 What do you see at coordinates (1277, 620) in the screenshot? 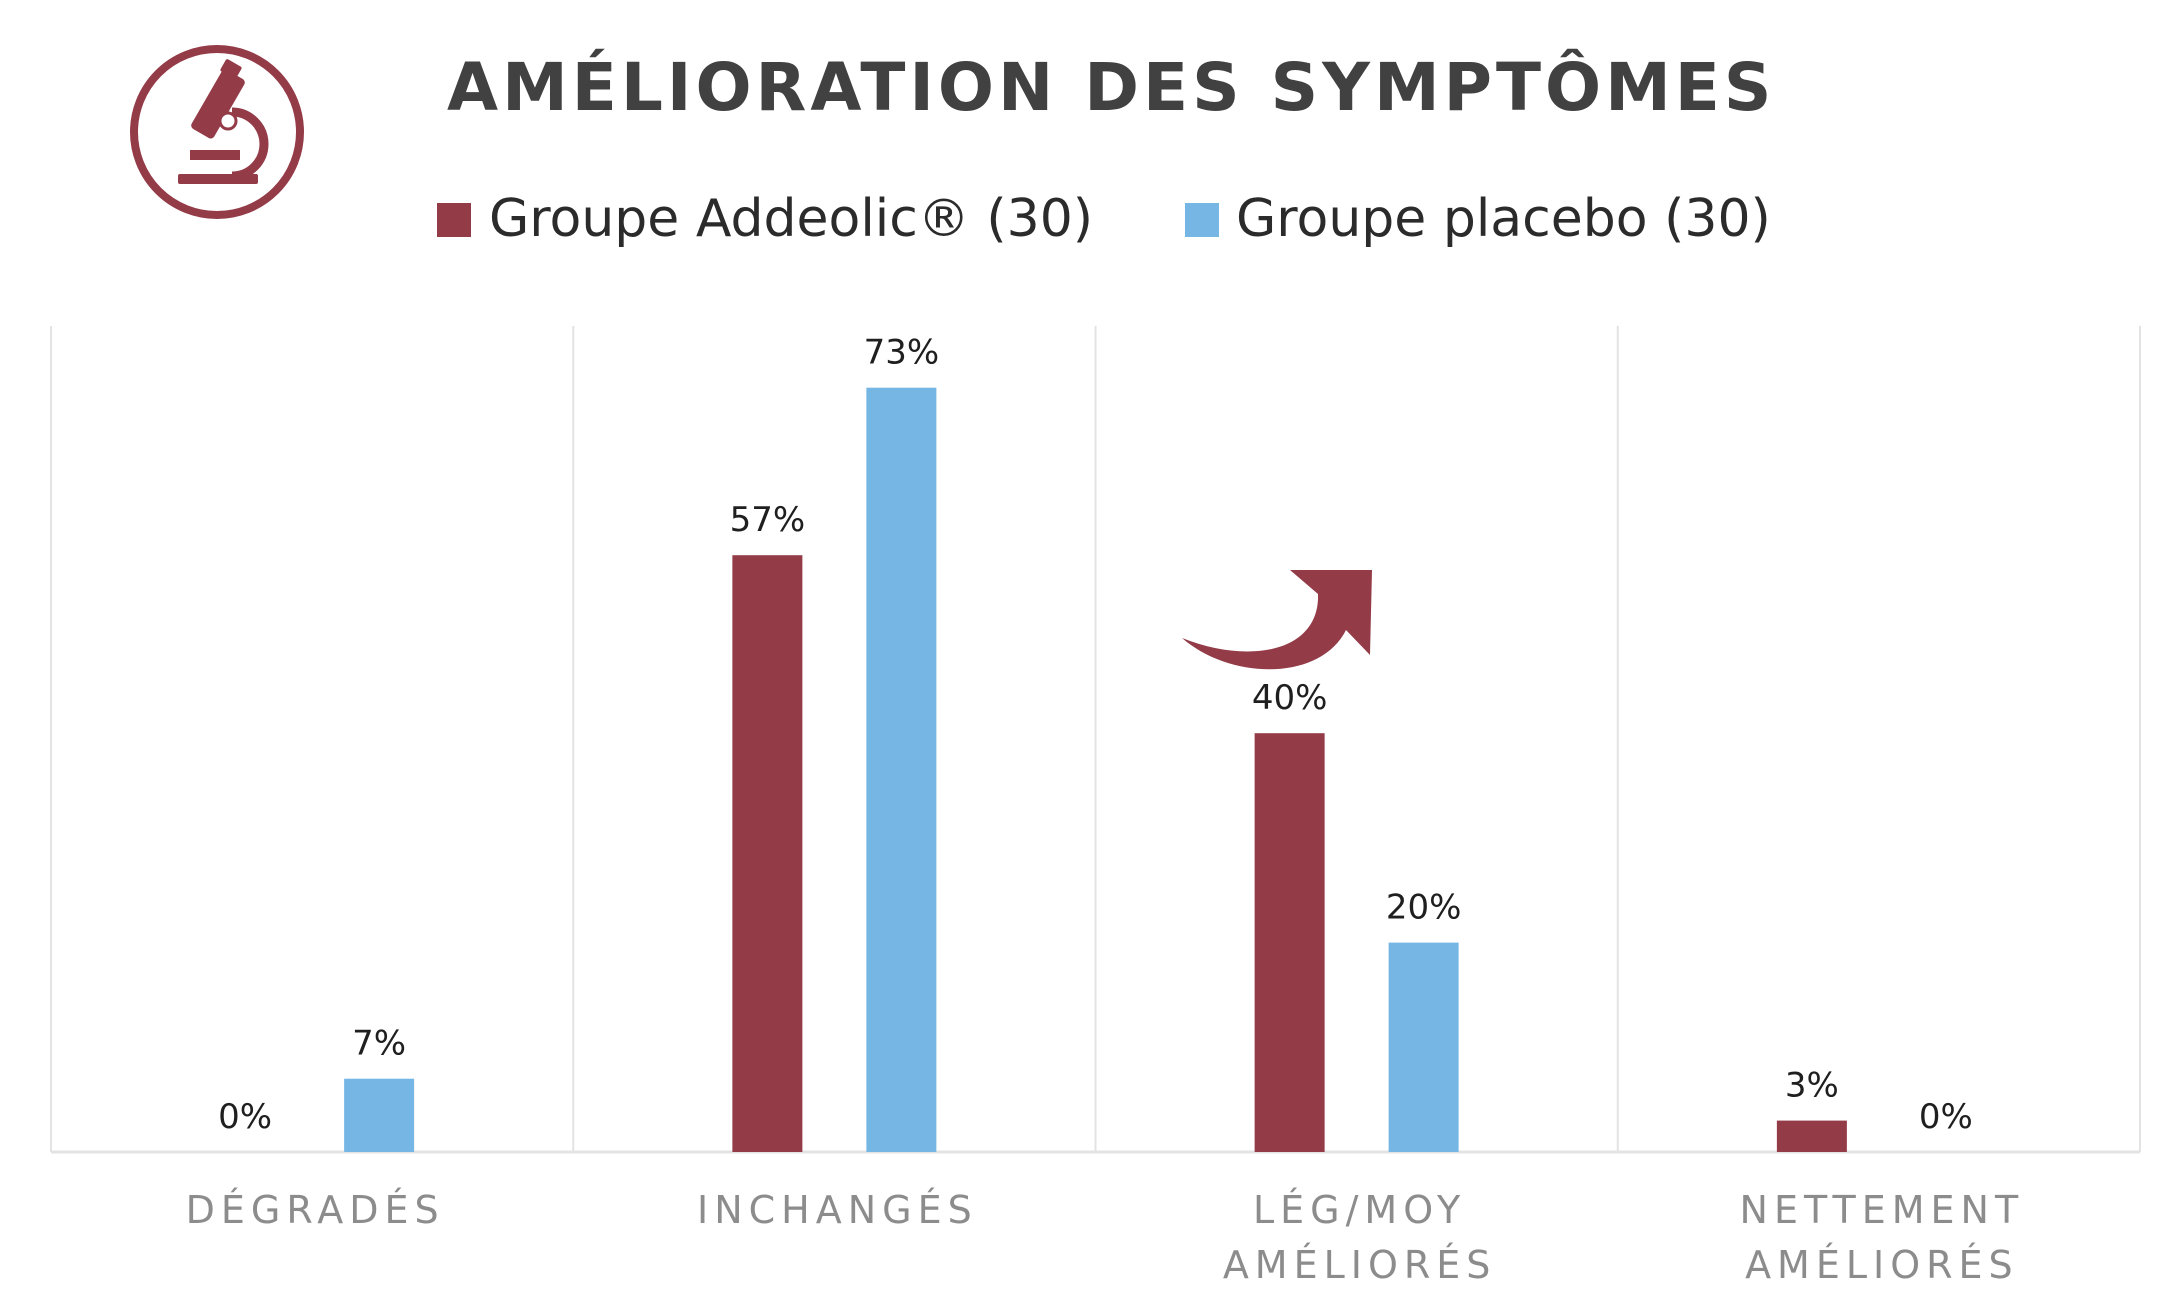
I see `curved-arrow-annotation` at bounding box center [1277, 620].